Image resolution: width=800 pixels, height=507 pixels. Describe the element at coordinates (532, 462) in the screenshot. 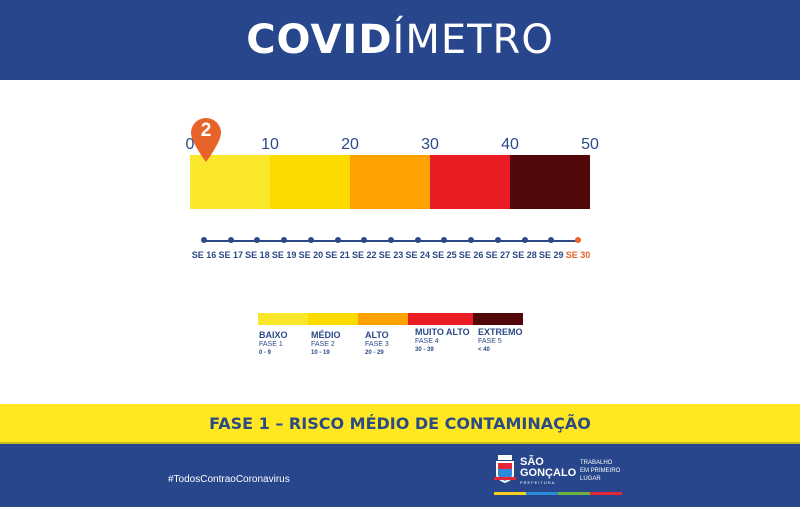

I see `logo-name-line1: SÃO` at that location.